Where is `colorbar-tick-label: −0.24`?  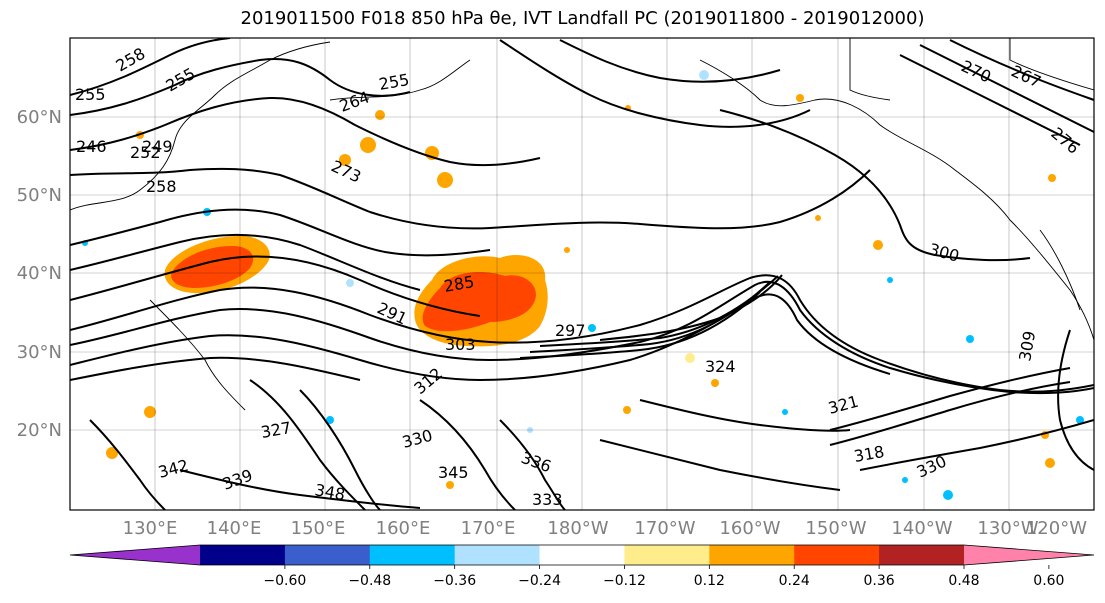 colorbar-tick-label: −0.24 is located at coordinates (539, 581).